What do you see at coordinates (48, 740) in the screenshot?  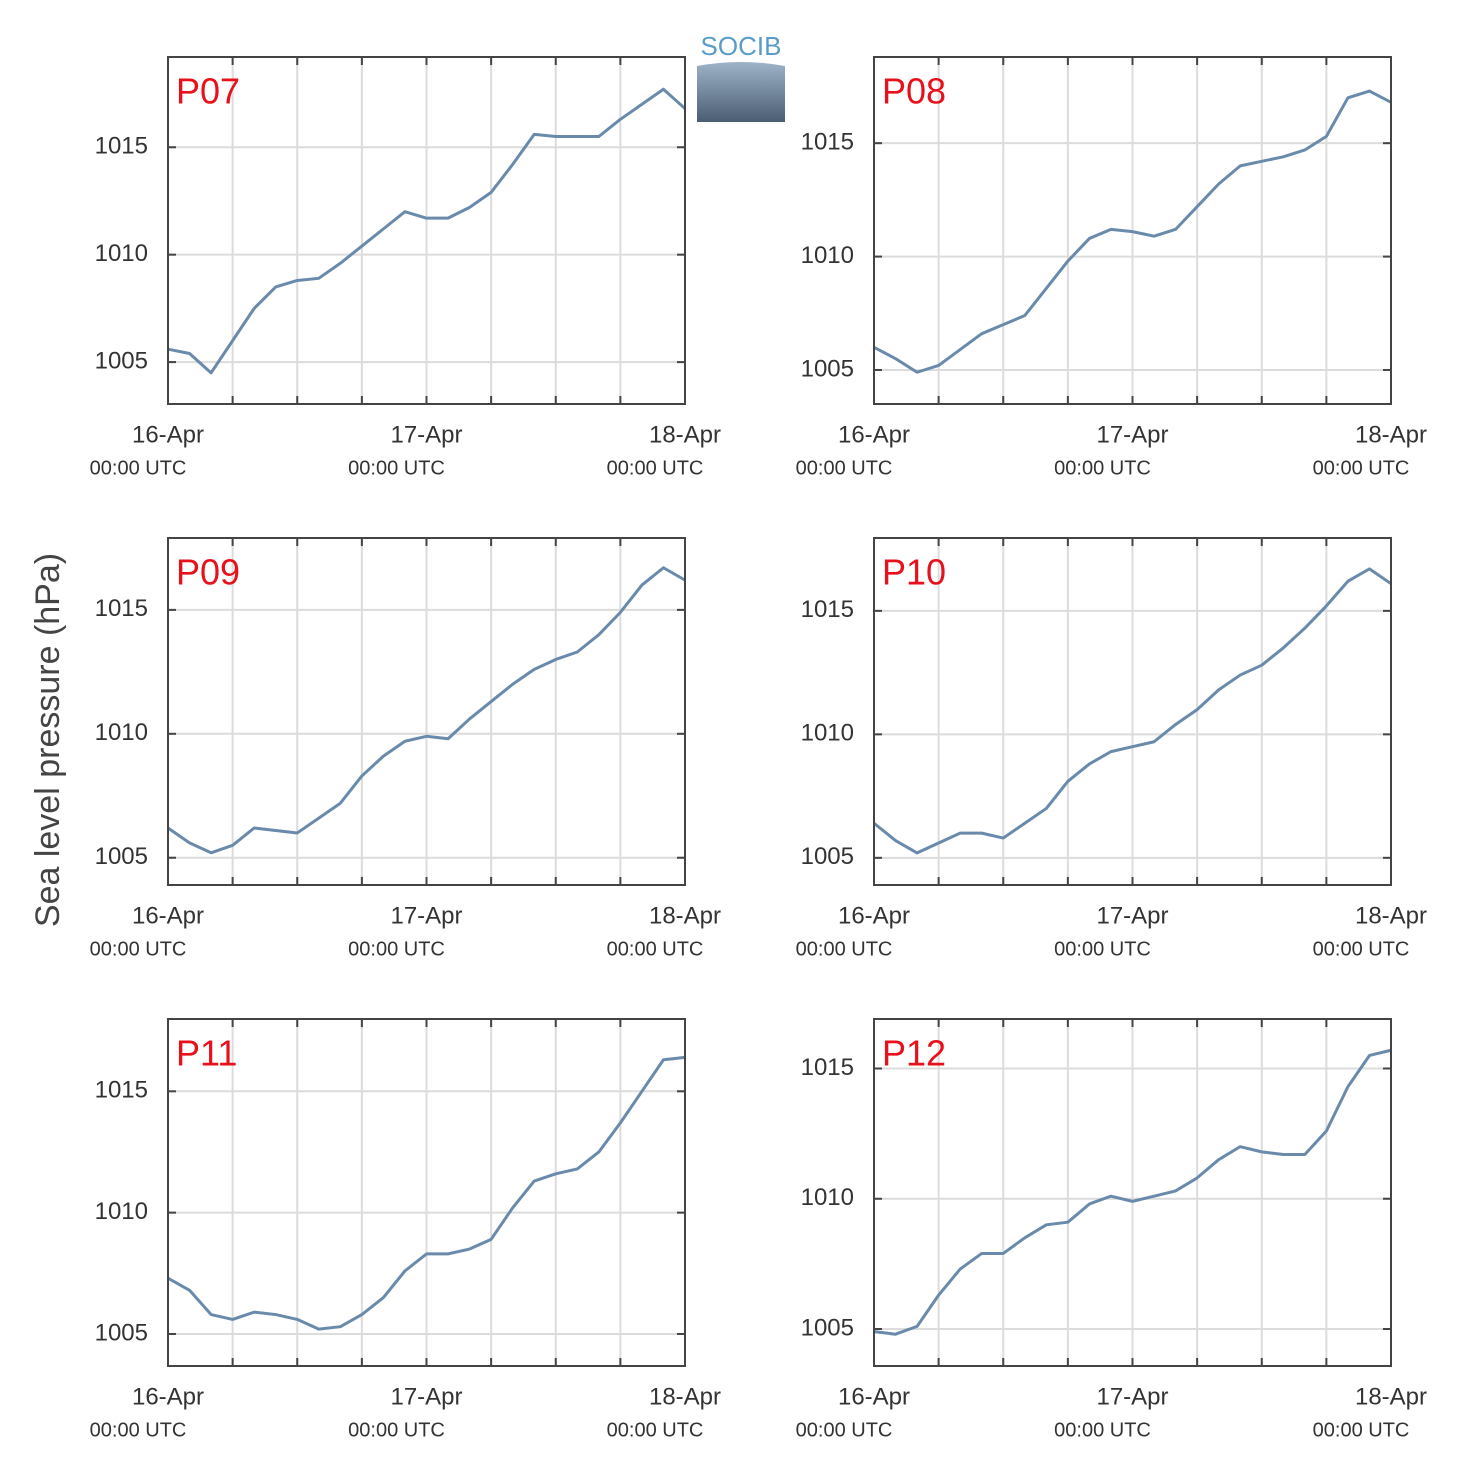 I see `y-axis-label: Sea level pressure (hPa)` at bounding box center [48, 740].